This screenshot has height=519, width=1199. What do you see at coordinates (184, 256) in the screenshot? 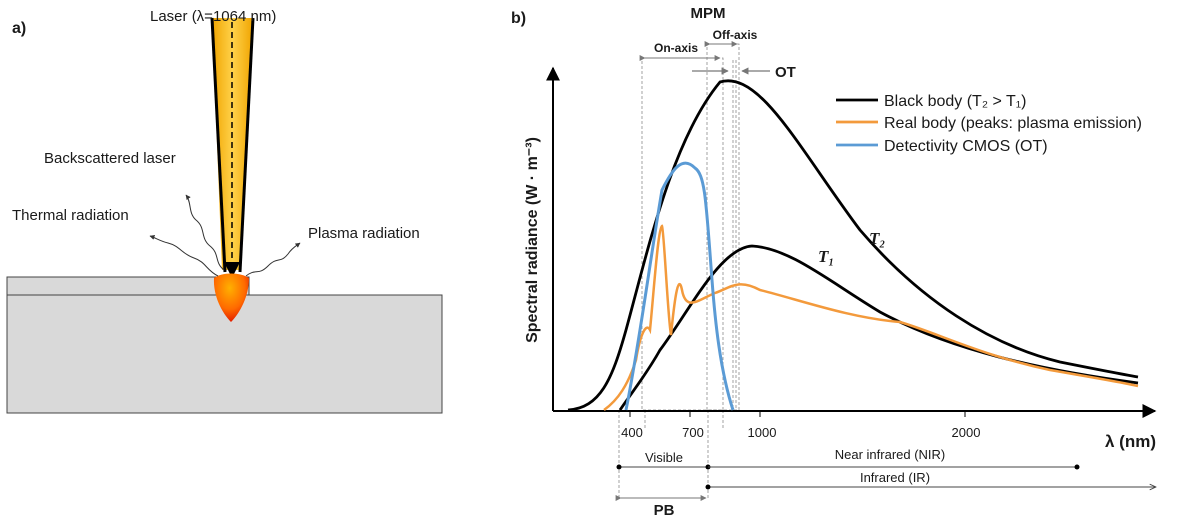
I see `thermal-arrow` at bounding box center [184, 256].